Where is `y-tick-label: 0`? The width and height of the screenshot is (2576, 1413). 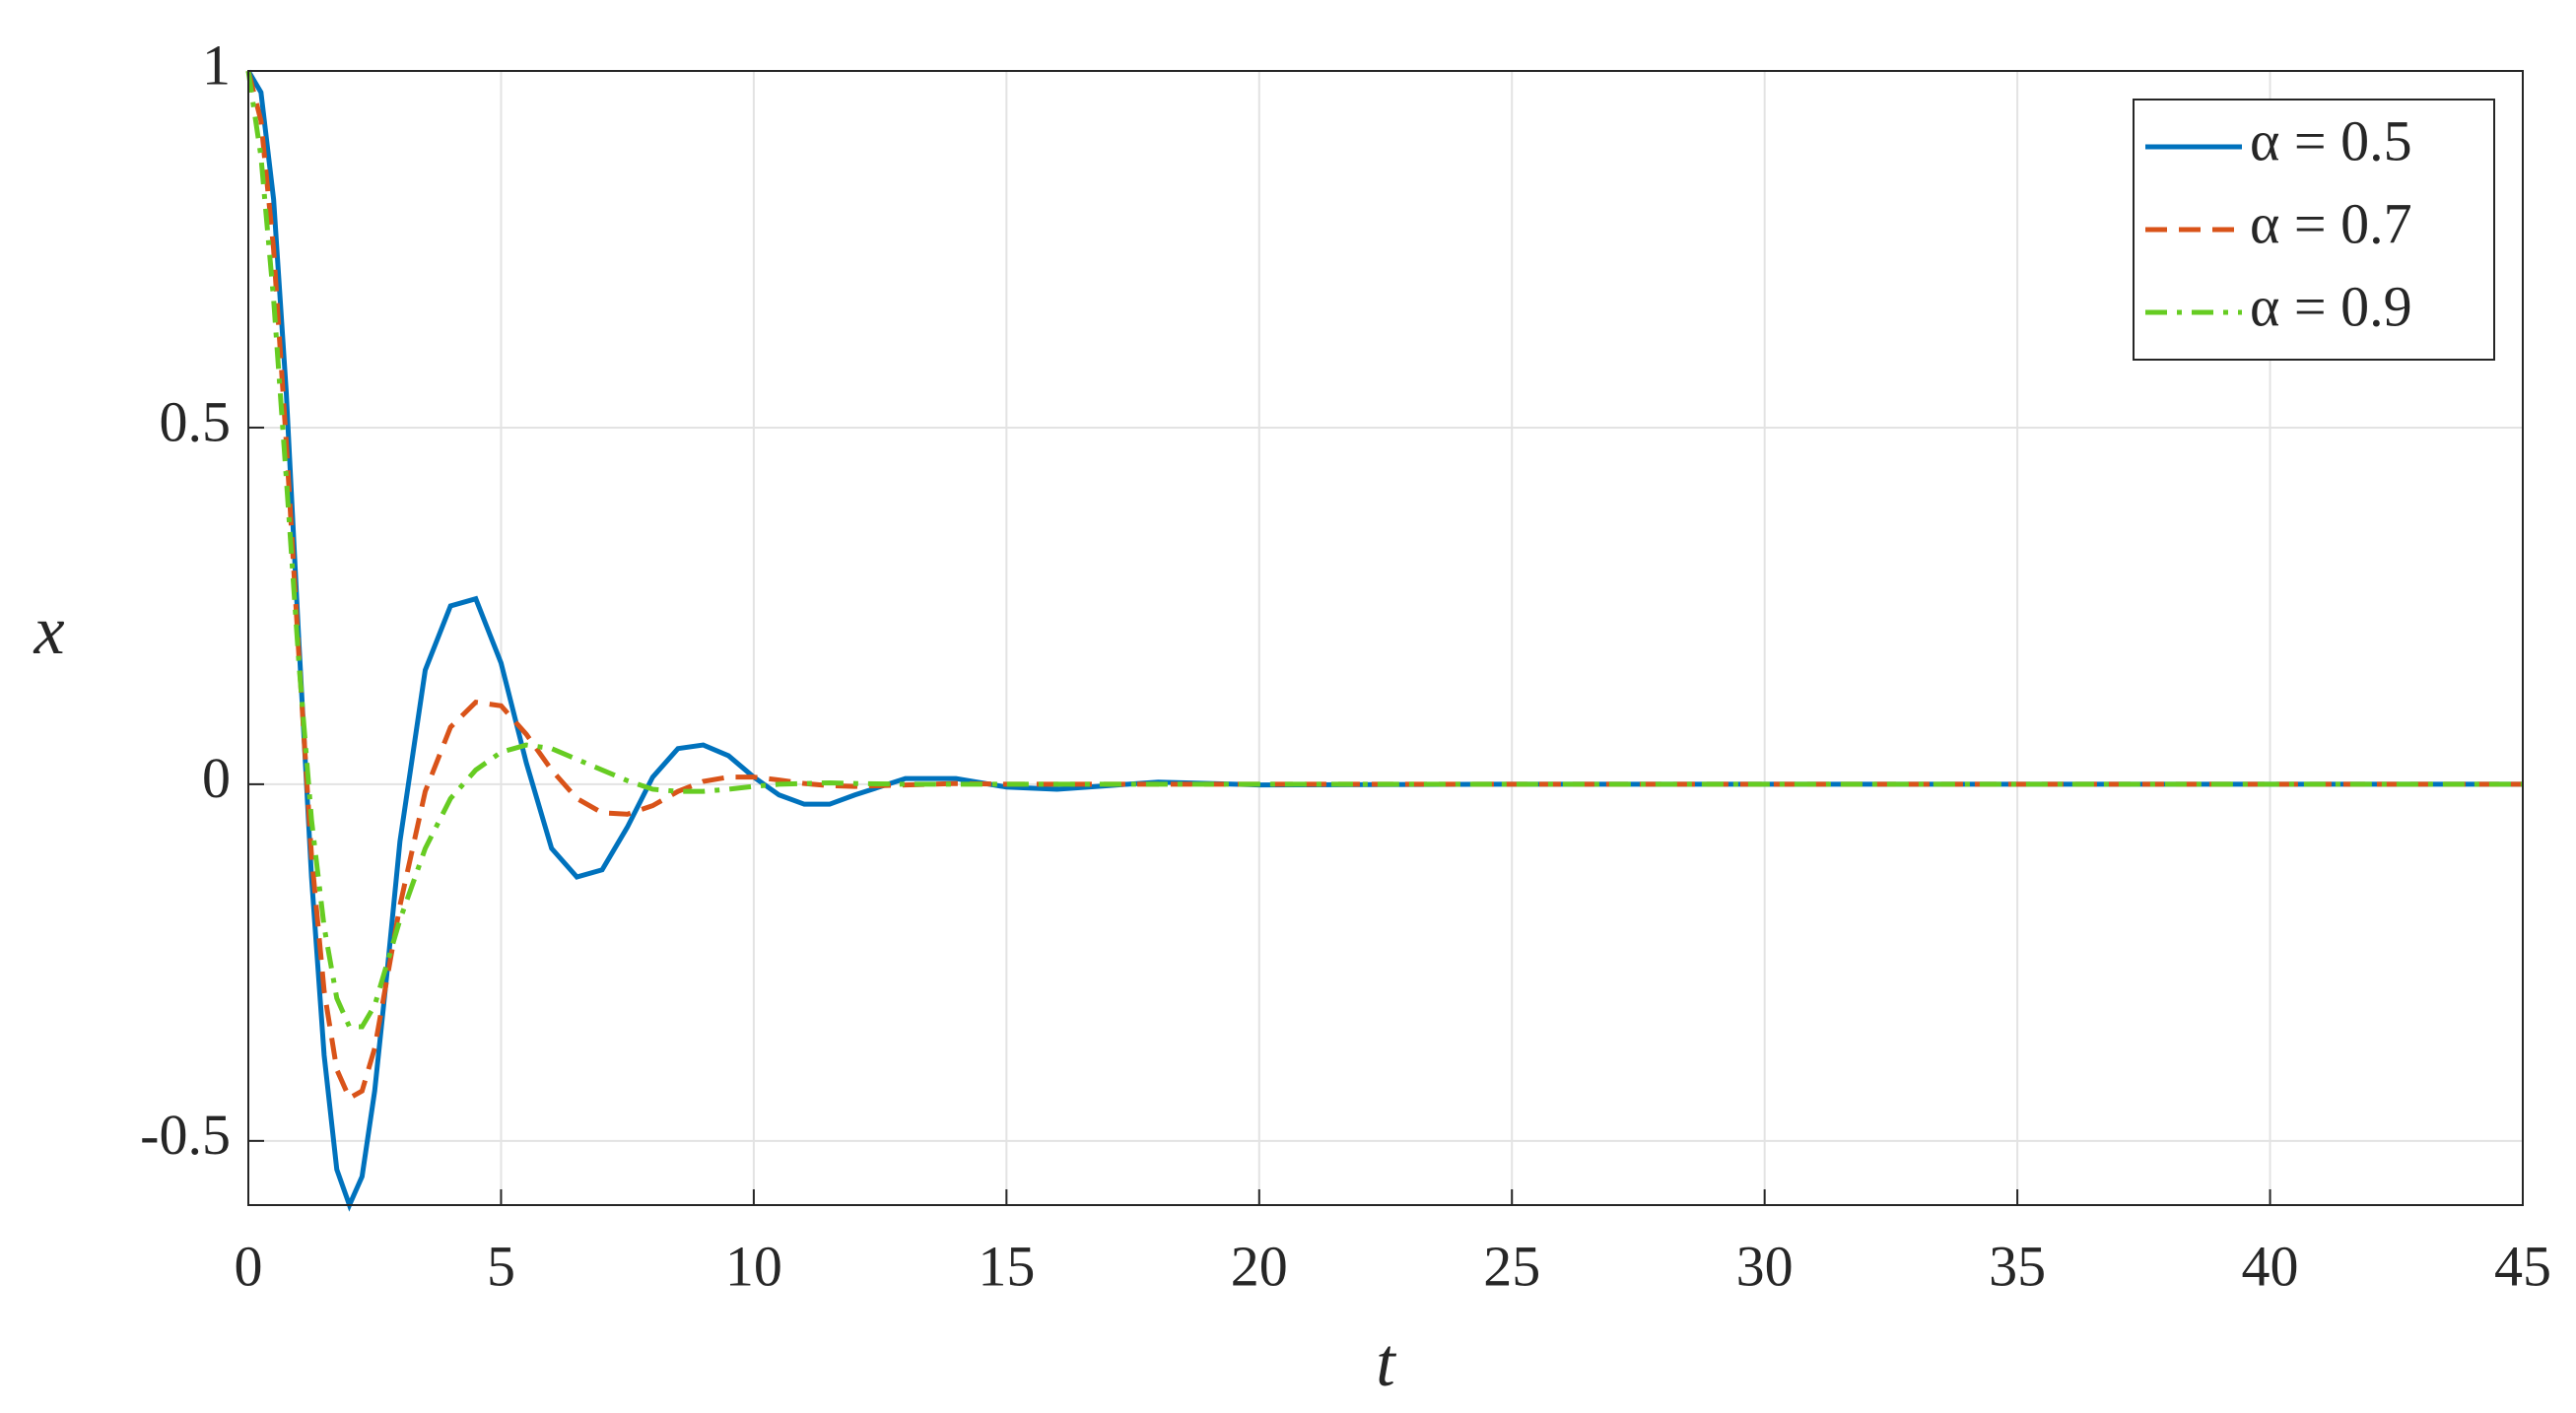 y-tick-label: 0 is located at coordinates (216, 778).